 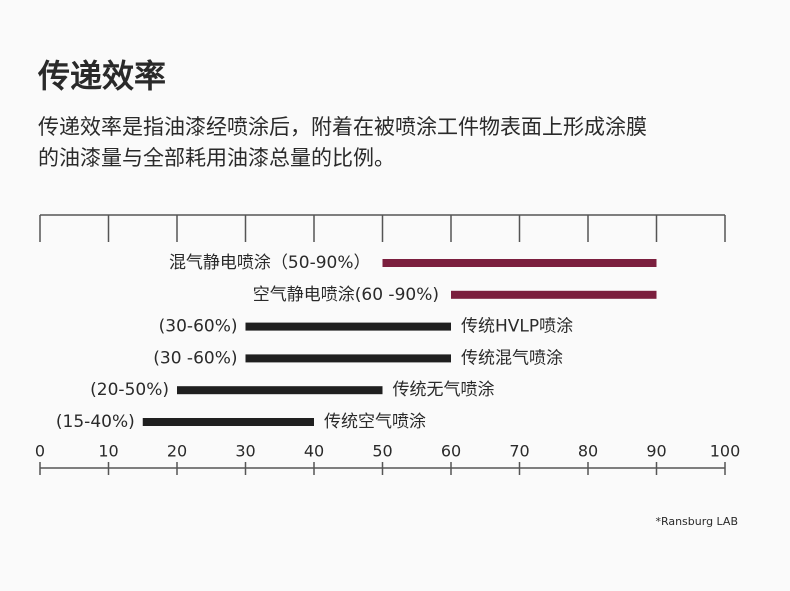 What do you see at coordinates (321, 263) in the screenshot?
I see `value-label: （50-90%）` at bounding box center [321, 263].